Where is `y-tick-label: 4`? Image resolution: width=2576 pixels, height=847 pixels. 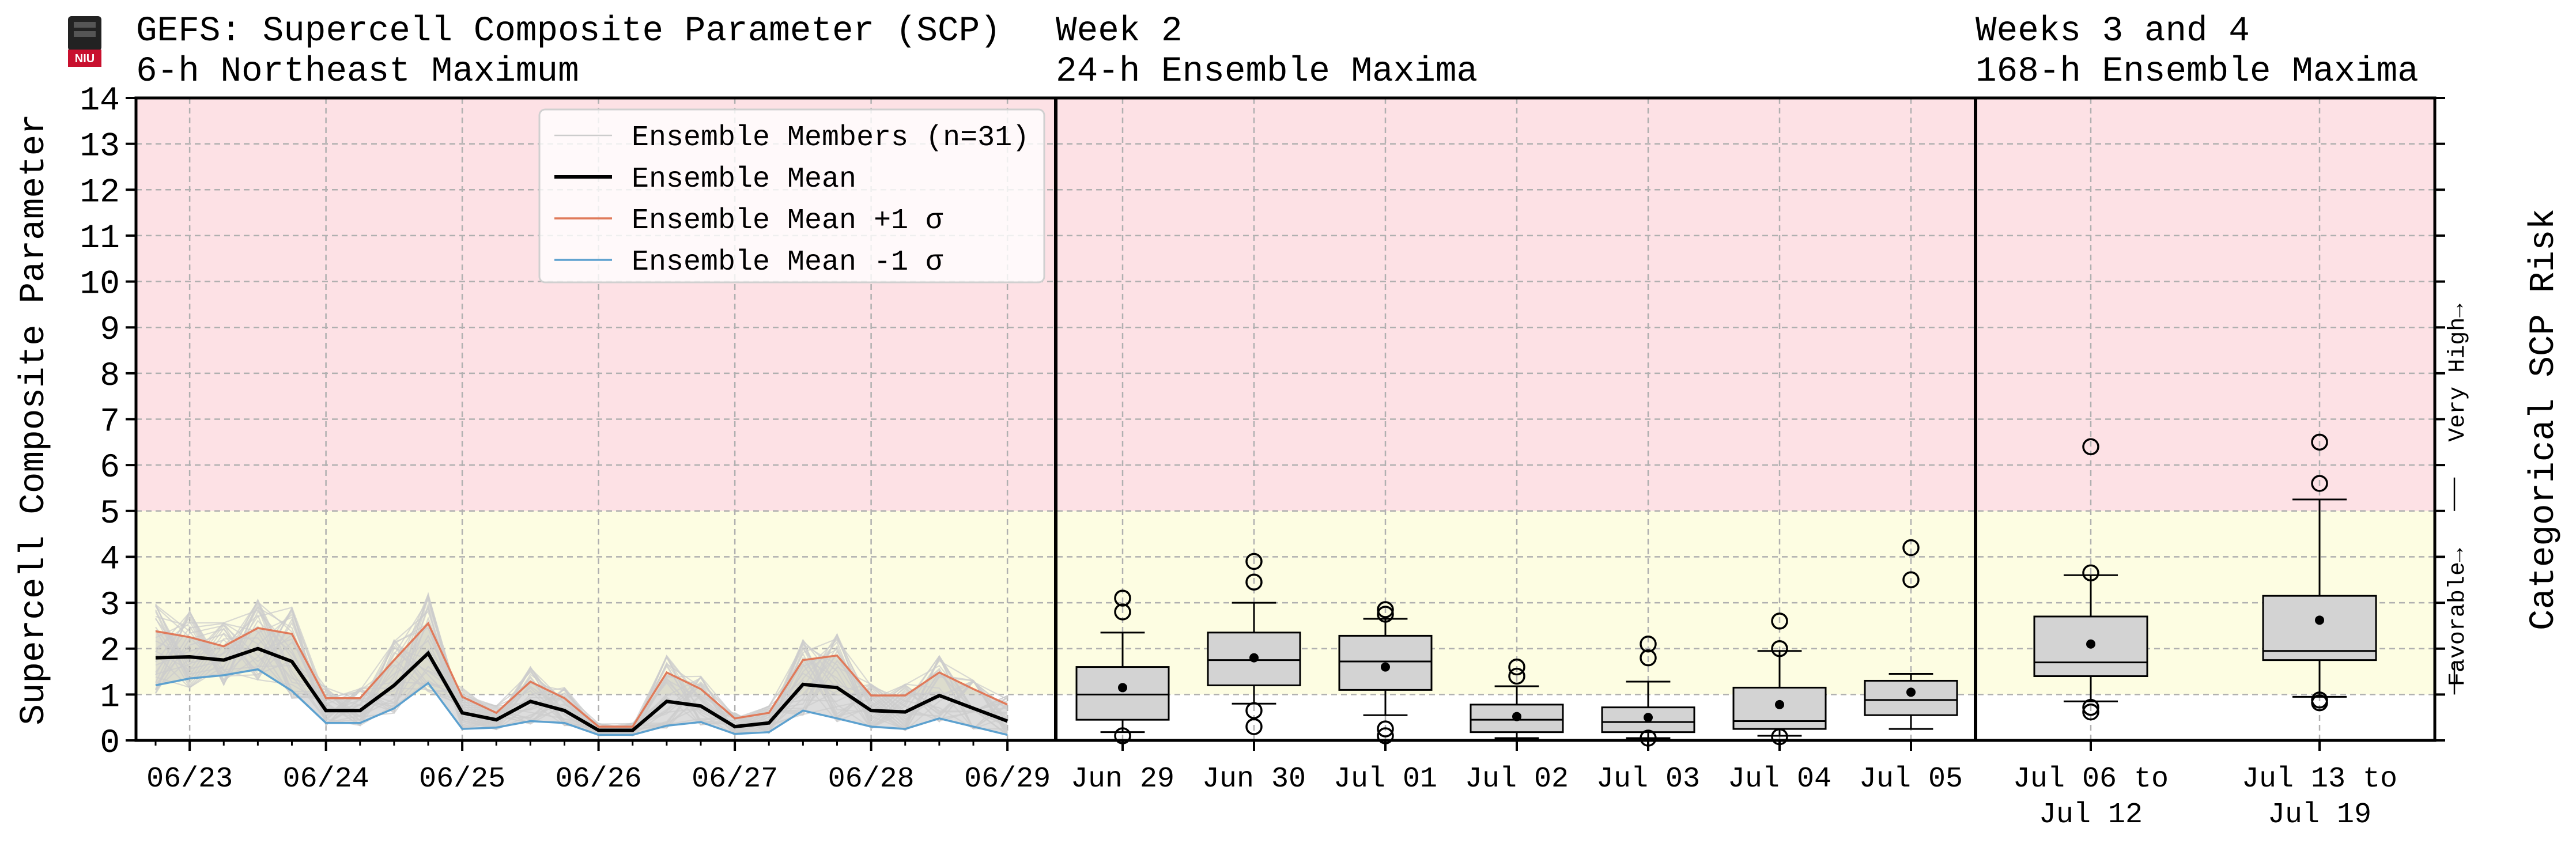
y-tick-label: 4 is located at coordinates (110, 559).